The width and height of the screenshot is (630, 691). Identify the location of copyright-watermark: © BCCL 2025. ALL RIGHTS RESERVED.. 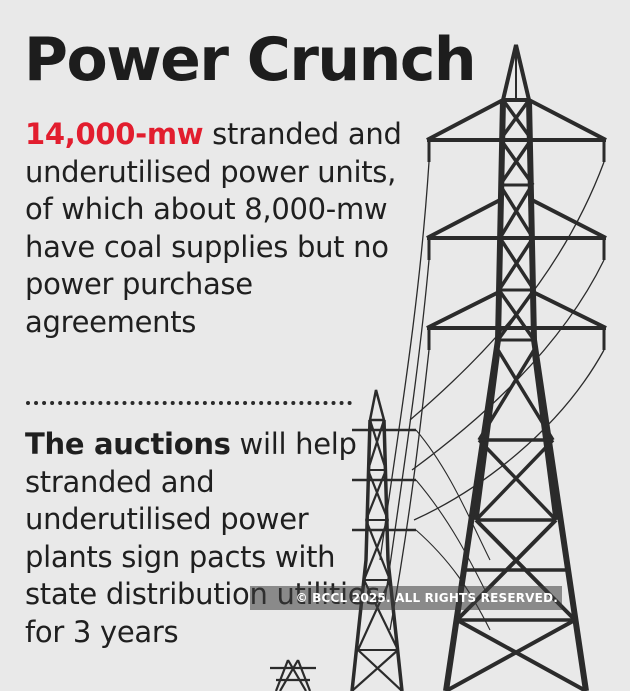
(406, 598).